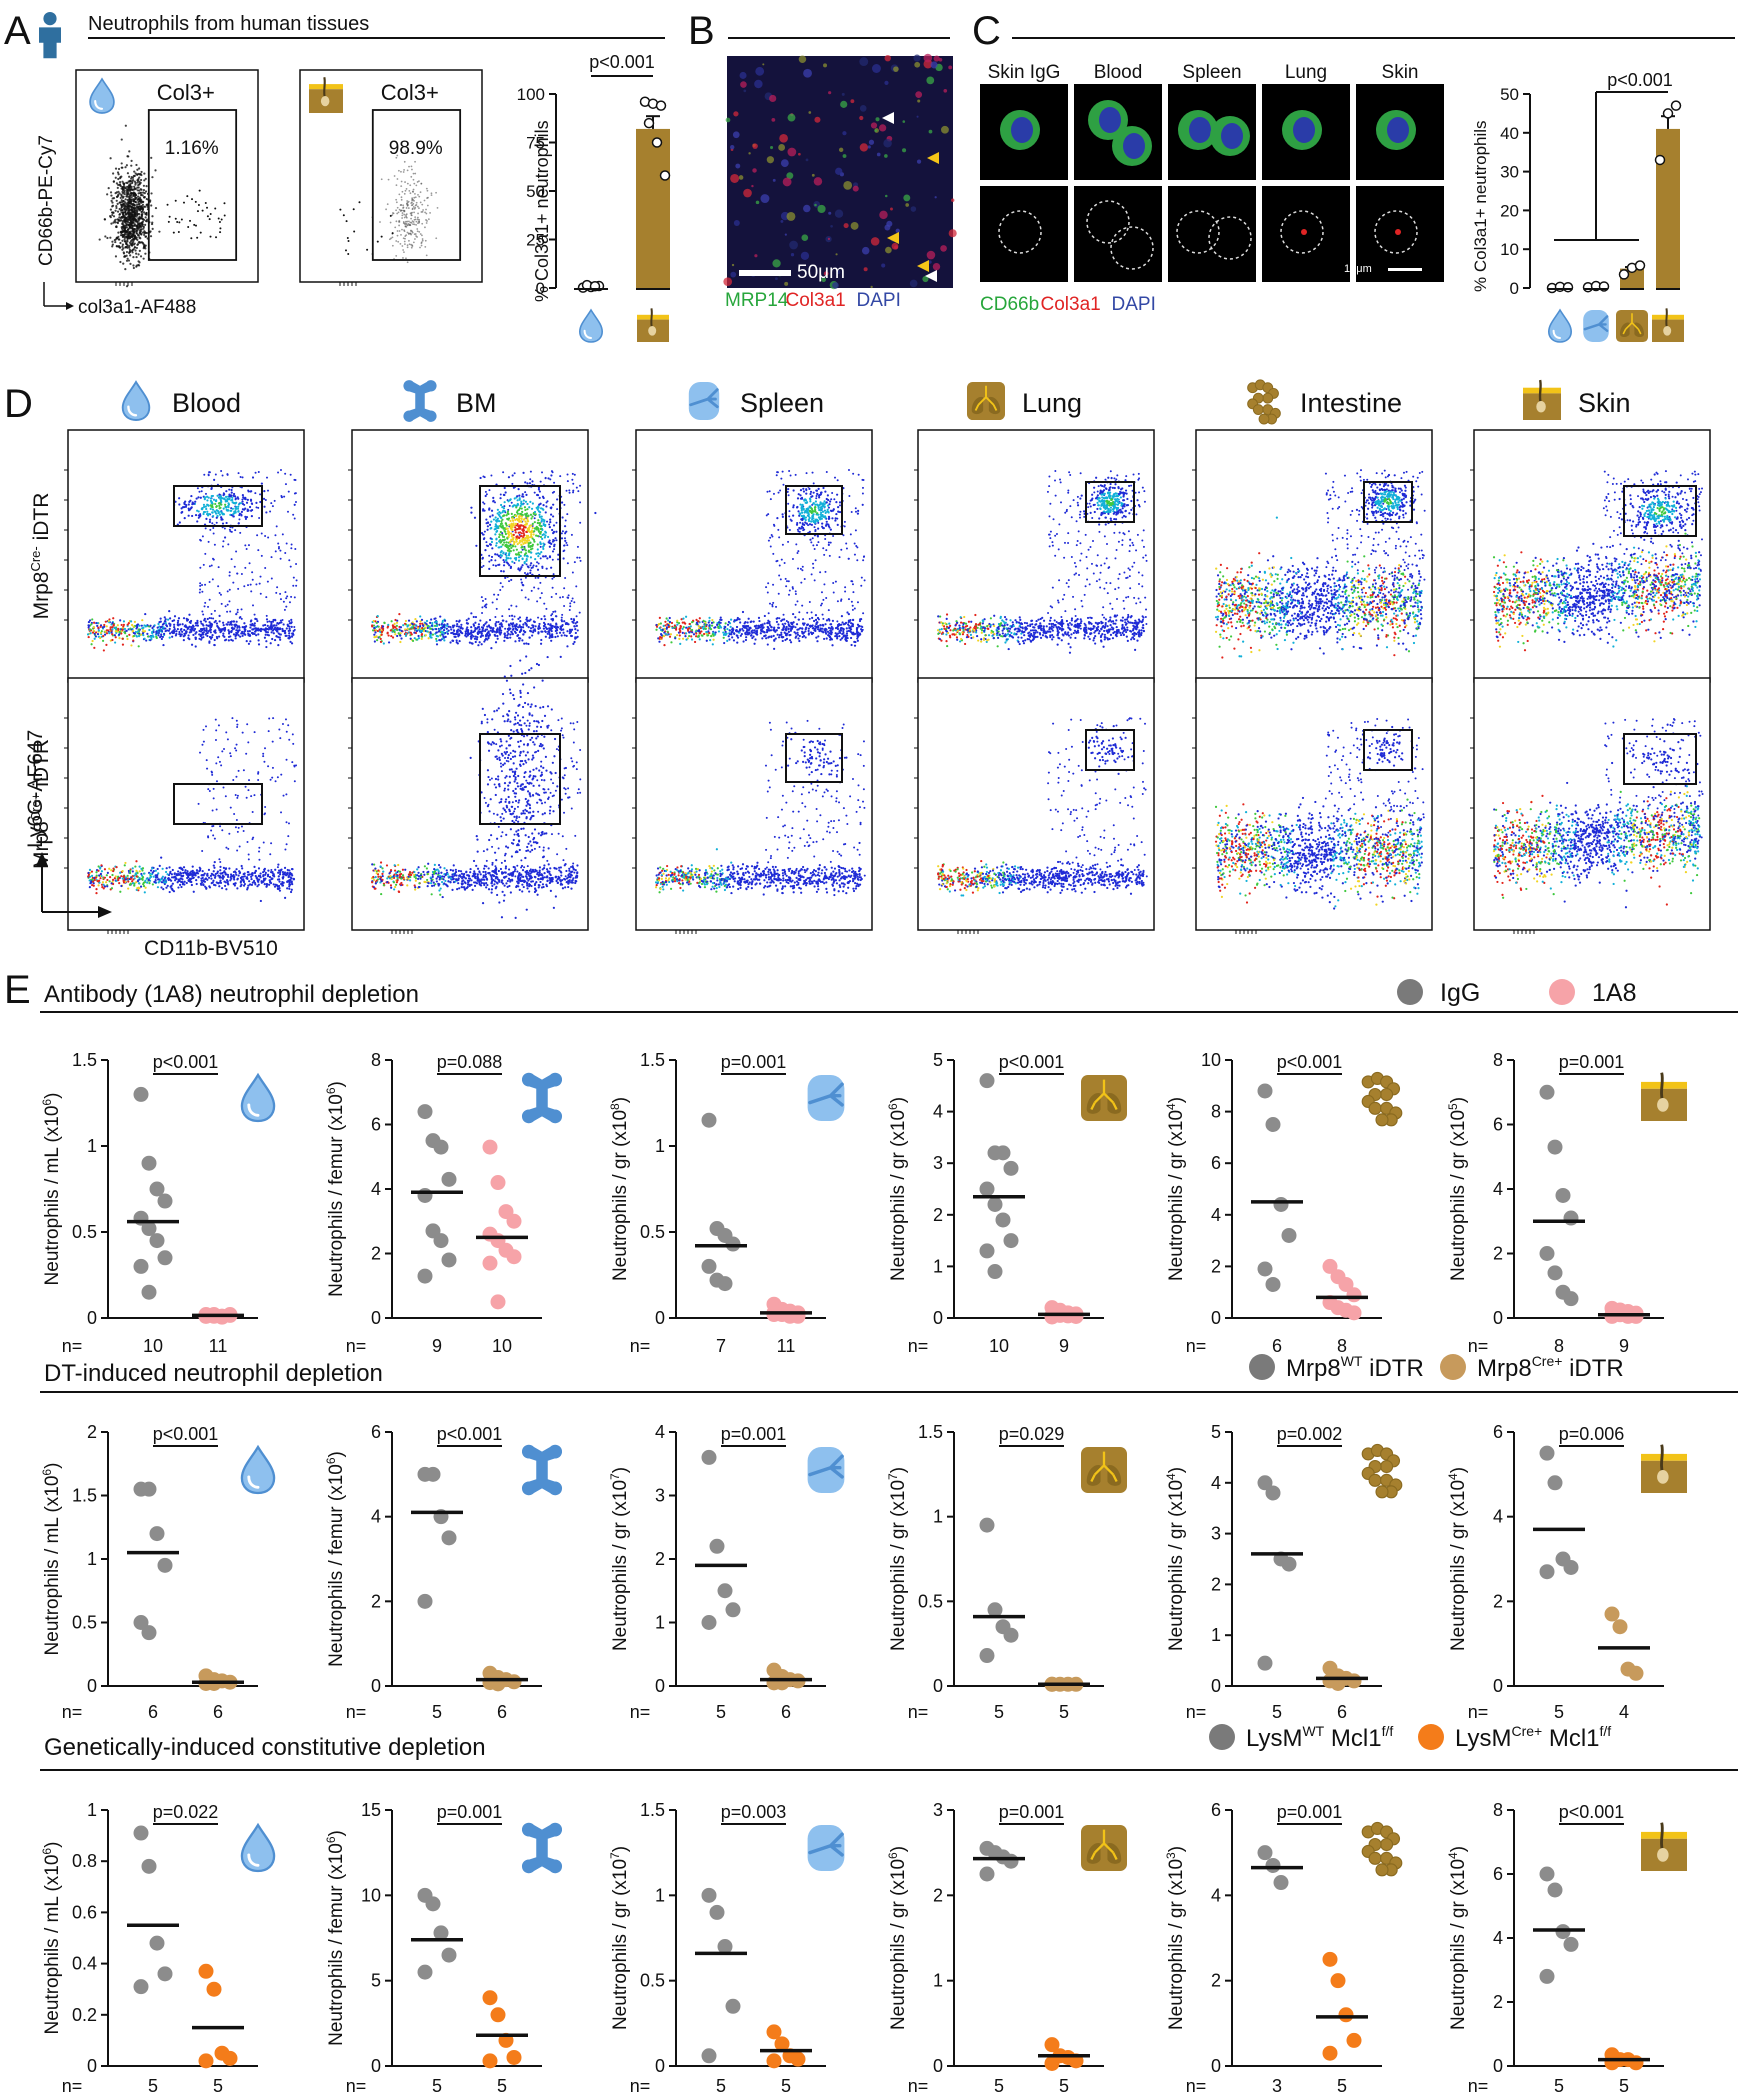 This screenshot has width=1743, height=2100. Describe the element at coordinates (1306, 72) in the screenshot. I see `column-label: Lung` at that location.